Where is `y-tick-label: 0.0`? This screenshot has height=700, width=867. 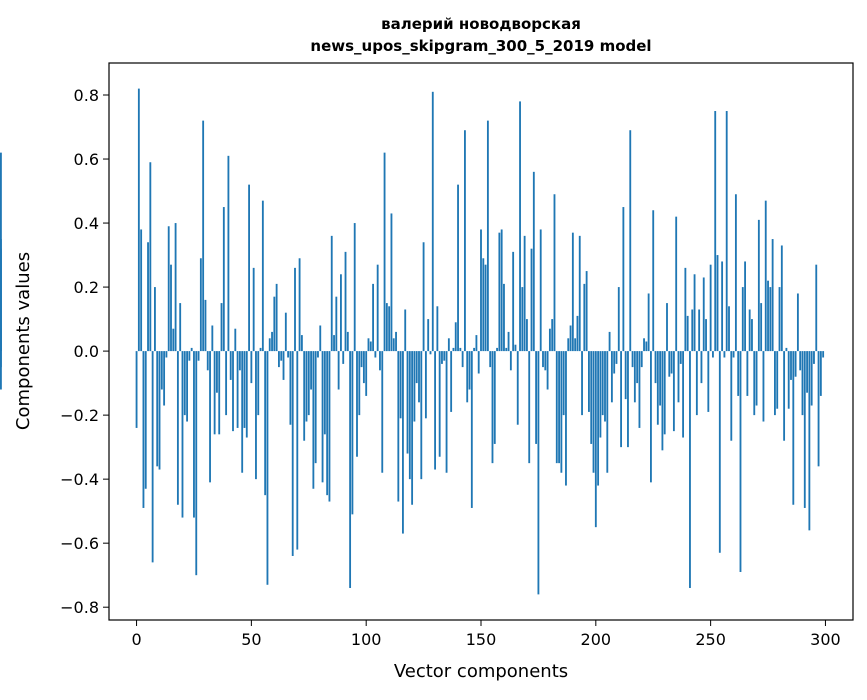 y-tick-label: 0.0 is located at coordinates (86, 351).